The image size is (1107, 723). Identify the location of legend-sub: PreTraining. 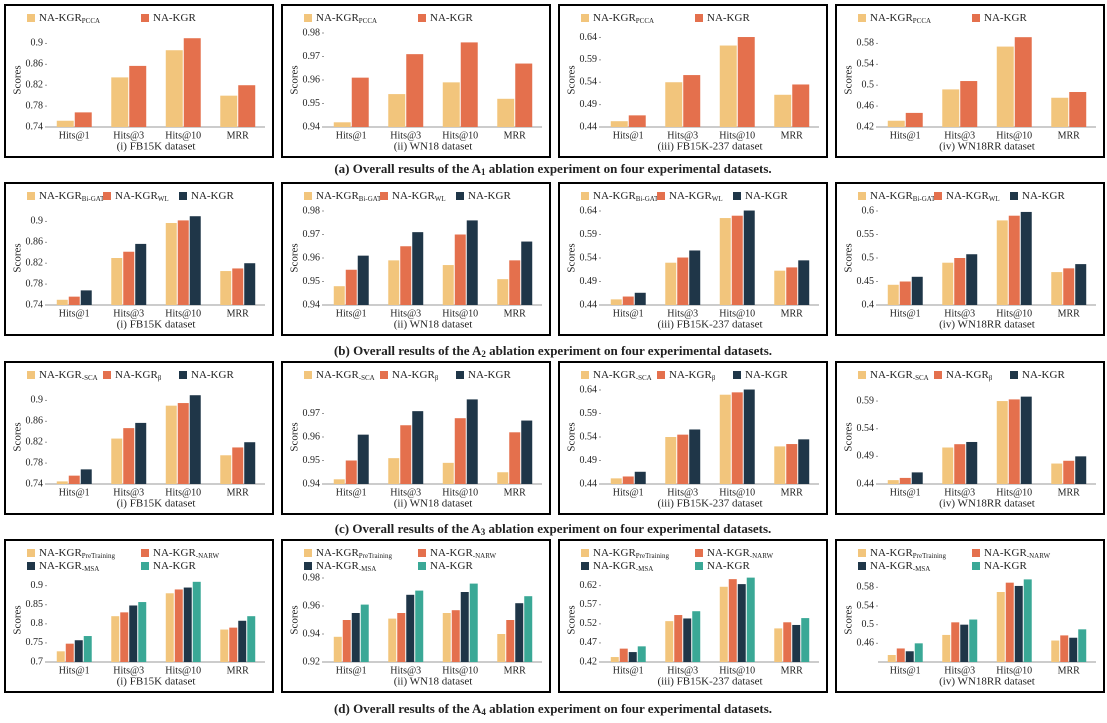
(99, 556).